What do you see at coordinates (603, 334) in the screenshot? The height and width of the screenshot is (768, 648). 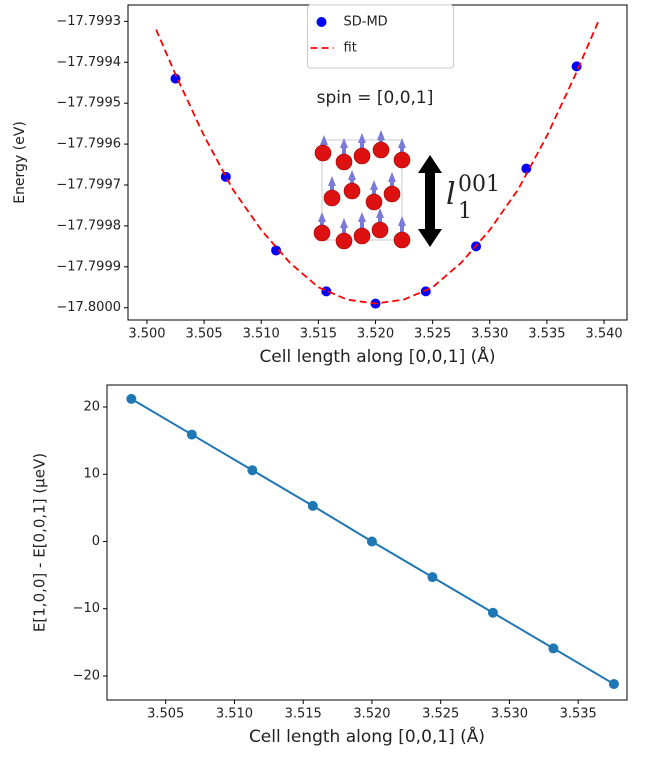 I see `x-tick-label: 3.540` at bounding box center [603, 334].